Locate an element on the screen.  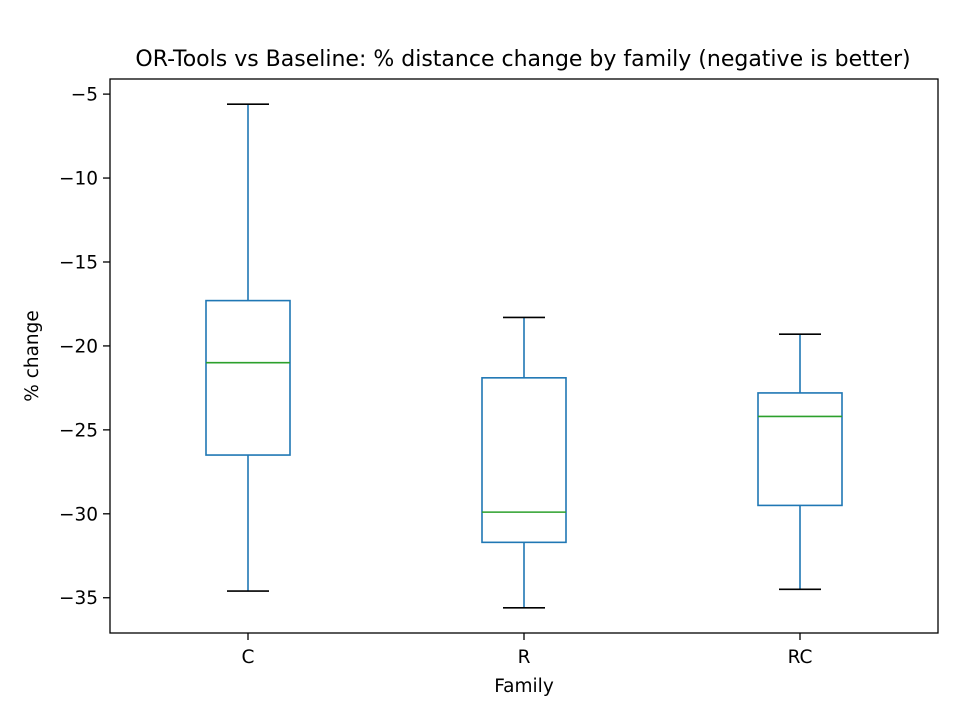
box-body-r is located at coordinates (524, 460).